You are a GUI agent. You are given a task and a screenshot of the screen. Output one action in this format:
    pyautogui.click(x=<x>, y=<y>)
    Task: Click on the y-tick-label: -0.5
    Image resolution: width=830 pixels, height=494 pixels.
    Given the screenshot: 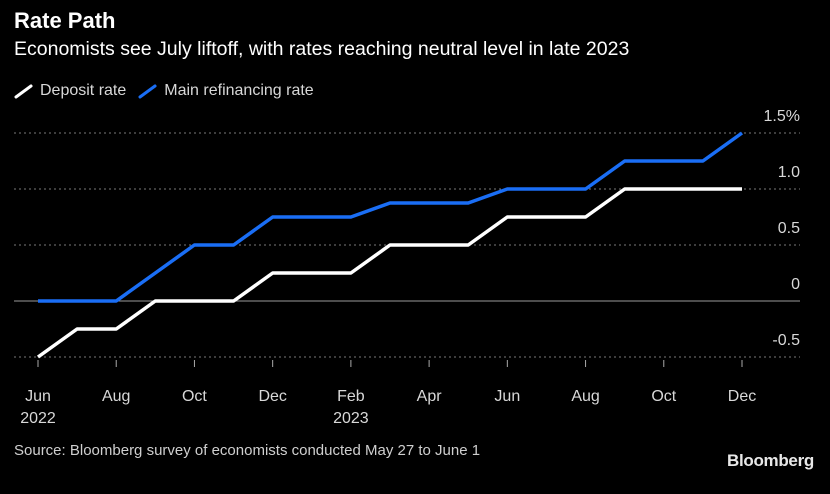 What is the action you would take?
    pyautogui.click(x=786, y=340)
    